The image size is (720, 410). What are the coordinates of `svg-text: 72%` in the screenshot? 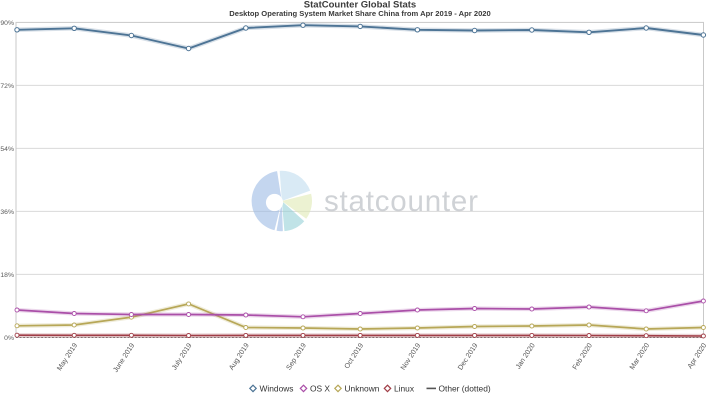 It's located at (7, 86).